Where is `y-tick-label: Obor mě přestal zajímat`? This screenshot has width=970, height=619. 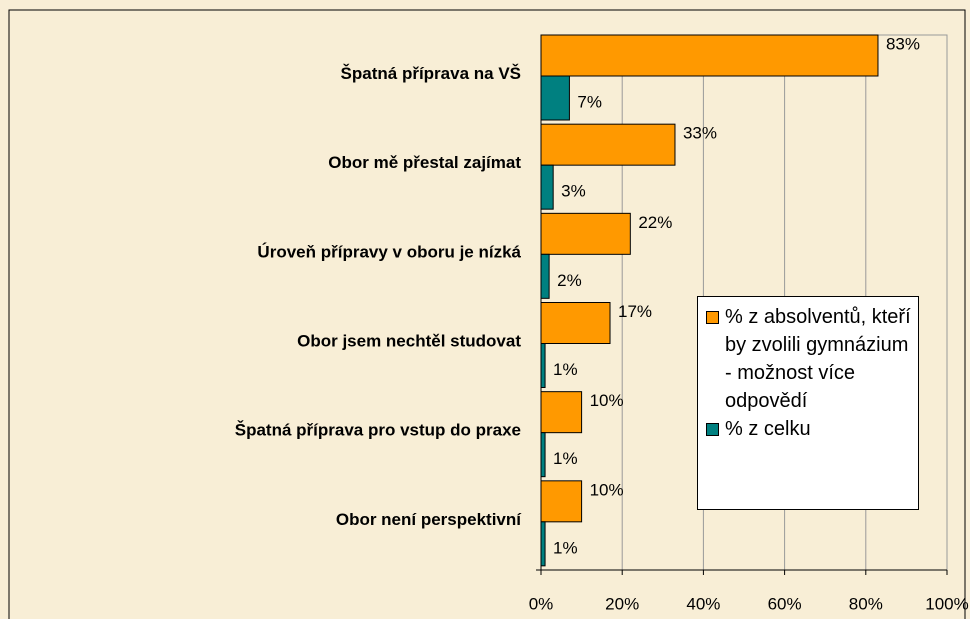 y-tick-label: Obor mě přestal zajímat is located at coordinates (424, 162).